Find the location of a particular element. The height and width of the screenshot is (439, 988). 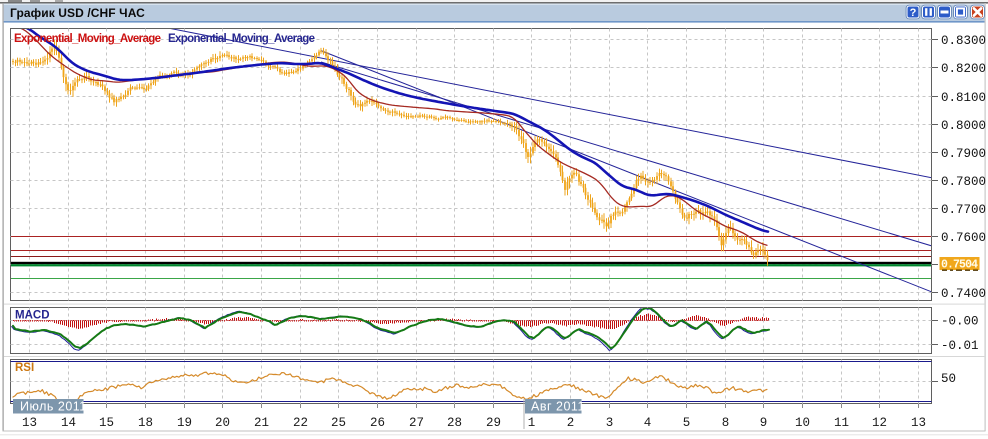

svg-text: 1 is located at coordinates (532, 423).